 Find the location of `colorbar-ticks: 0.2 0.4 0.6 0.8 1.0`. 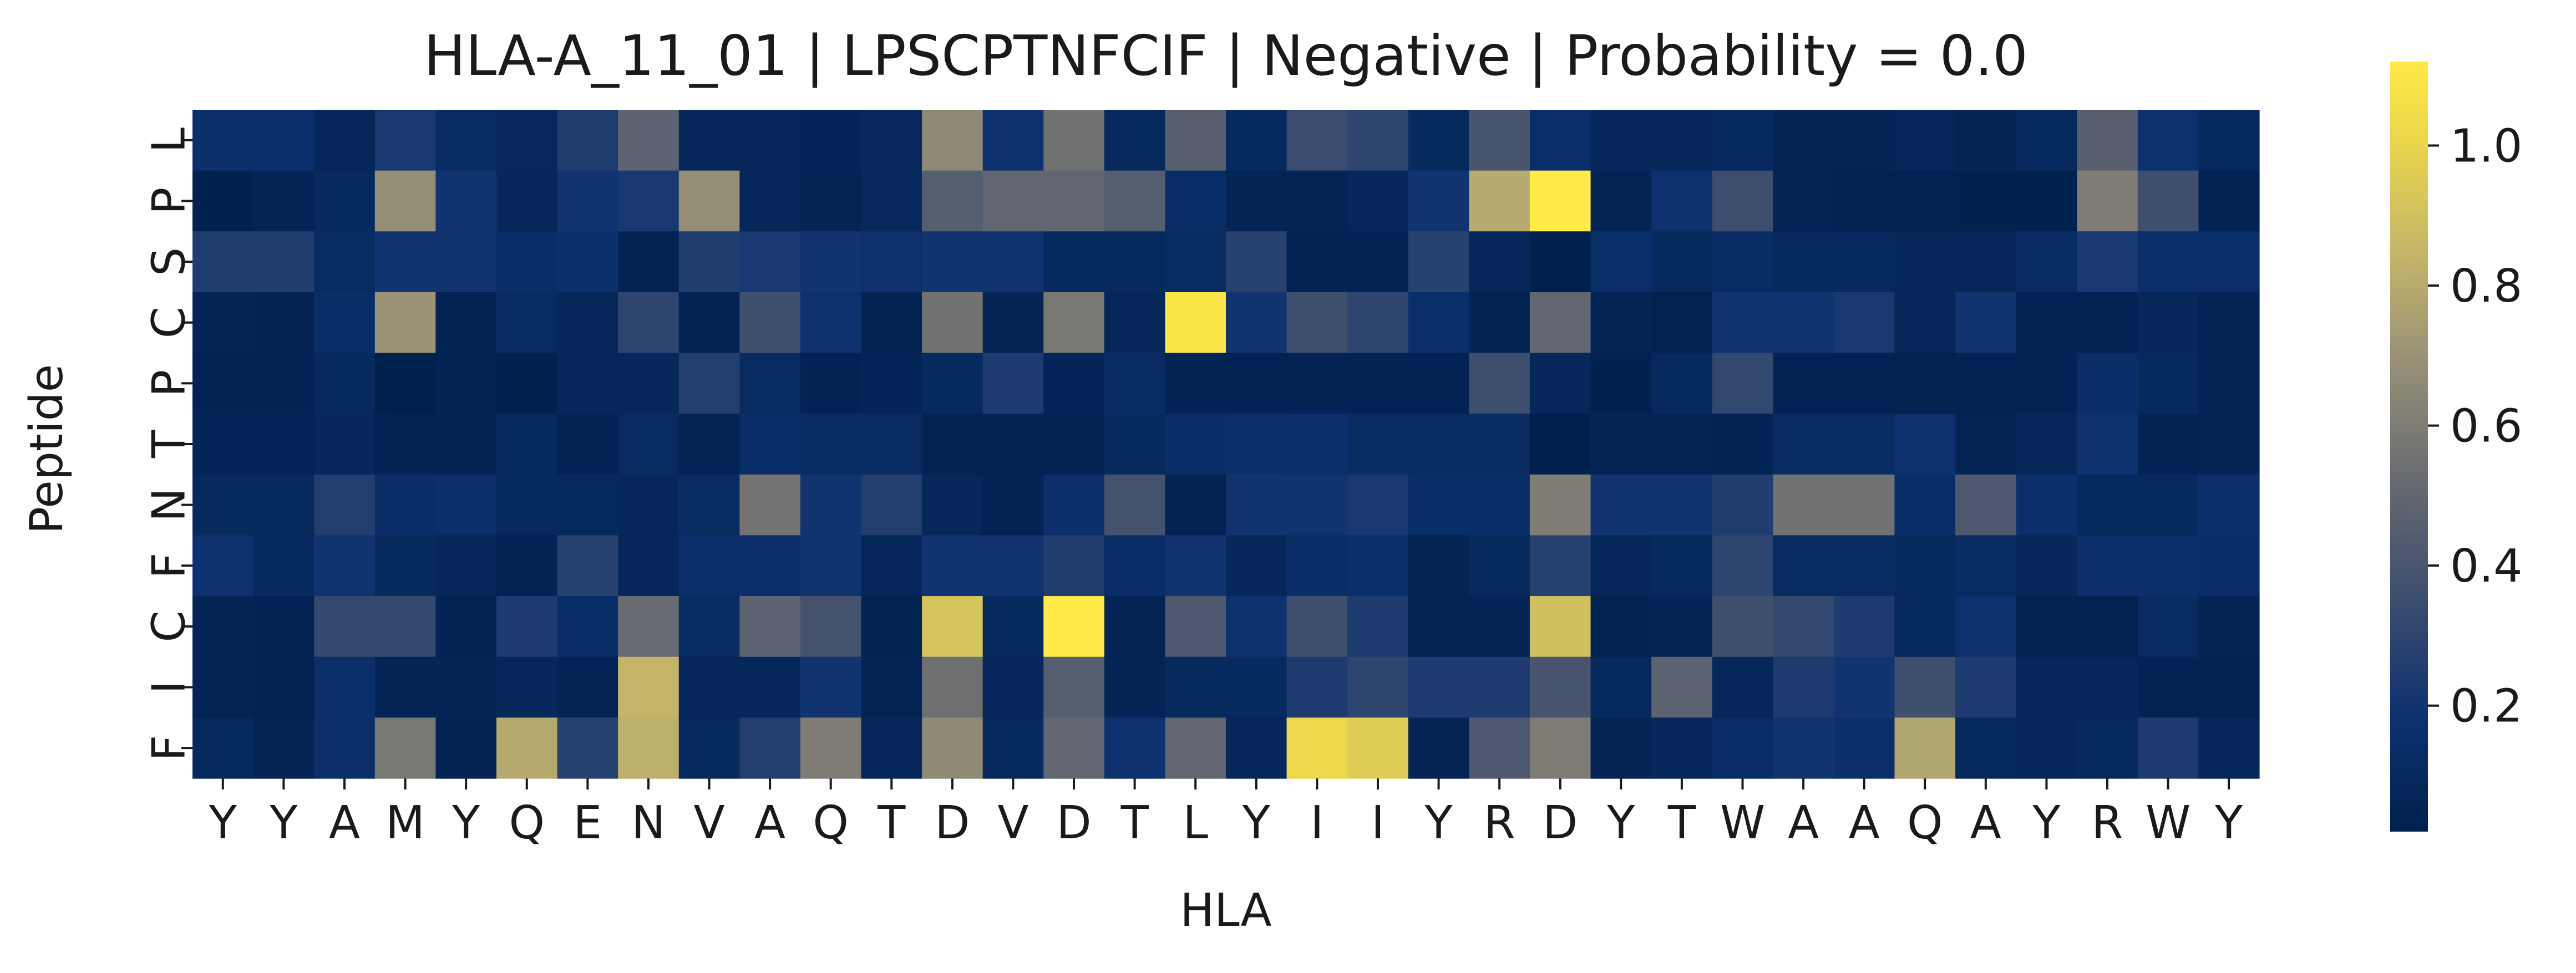

colorbar-ticks: 0.2 0.4 0.6 0.8 1.0 is located at coordinates (2475, 426).